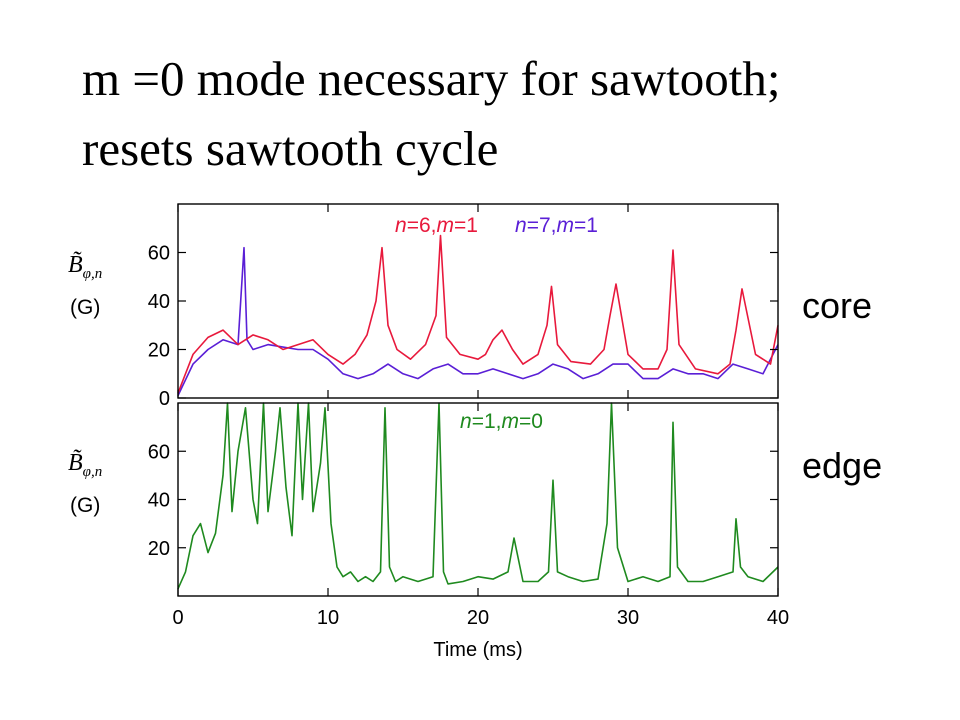 The height and width of the screenshot is (720, 960). I want to click on edge-xtick-label-4: 40, so click(778, 618).